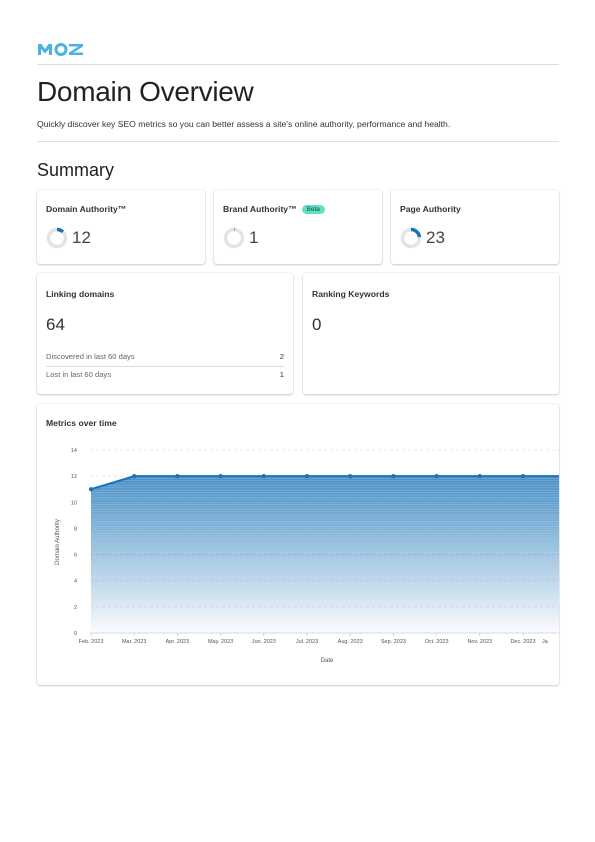  Describe the element at coordinates (75, 582) in the screenshot. I see `y-tick-label: 4` at that location.